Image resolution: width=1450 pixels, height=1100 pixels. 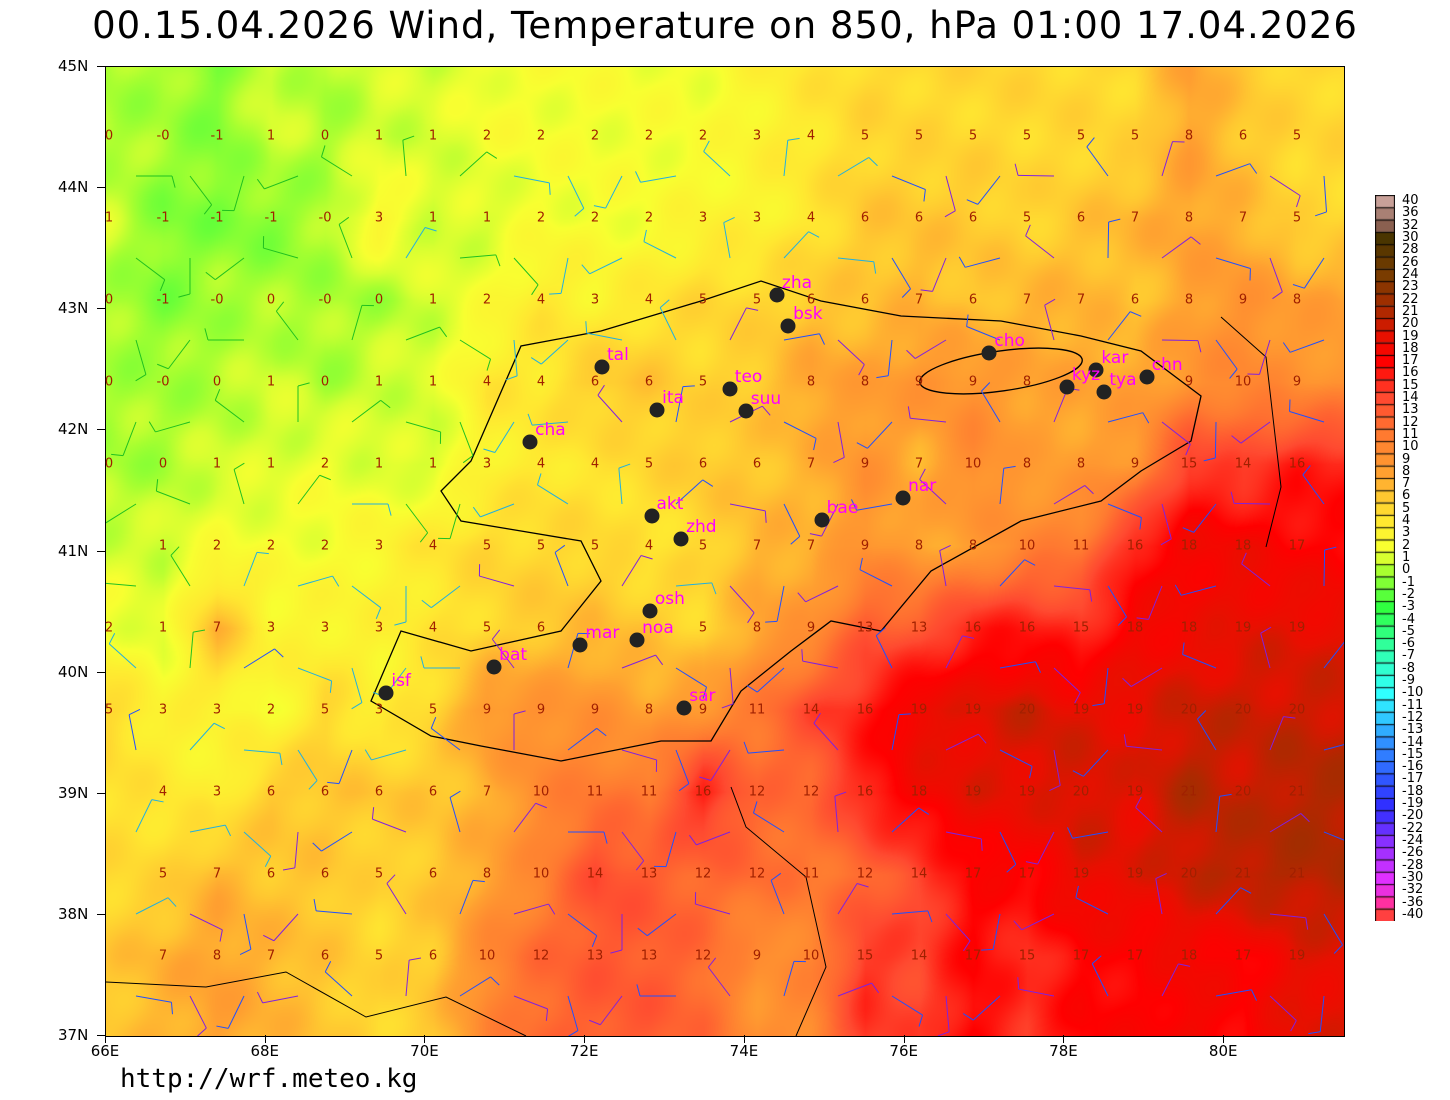 I want to click on temperature-label: 18, so click(x=1135, y=628).